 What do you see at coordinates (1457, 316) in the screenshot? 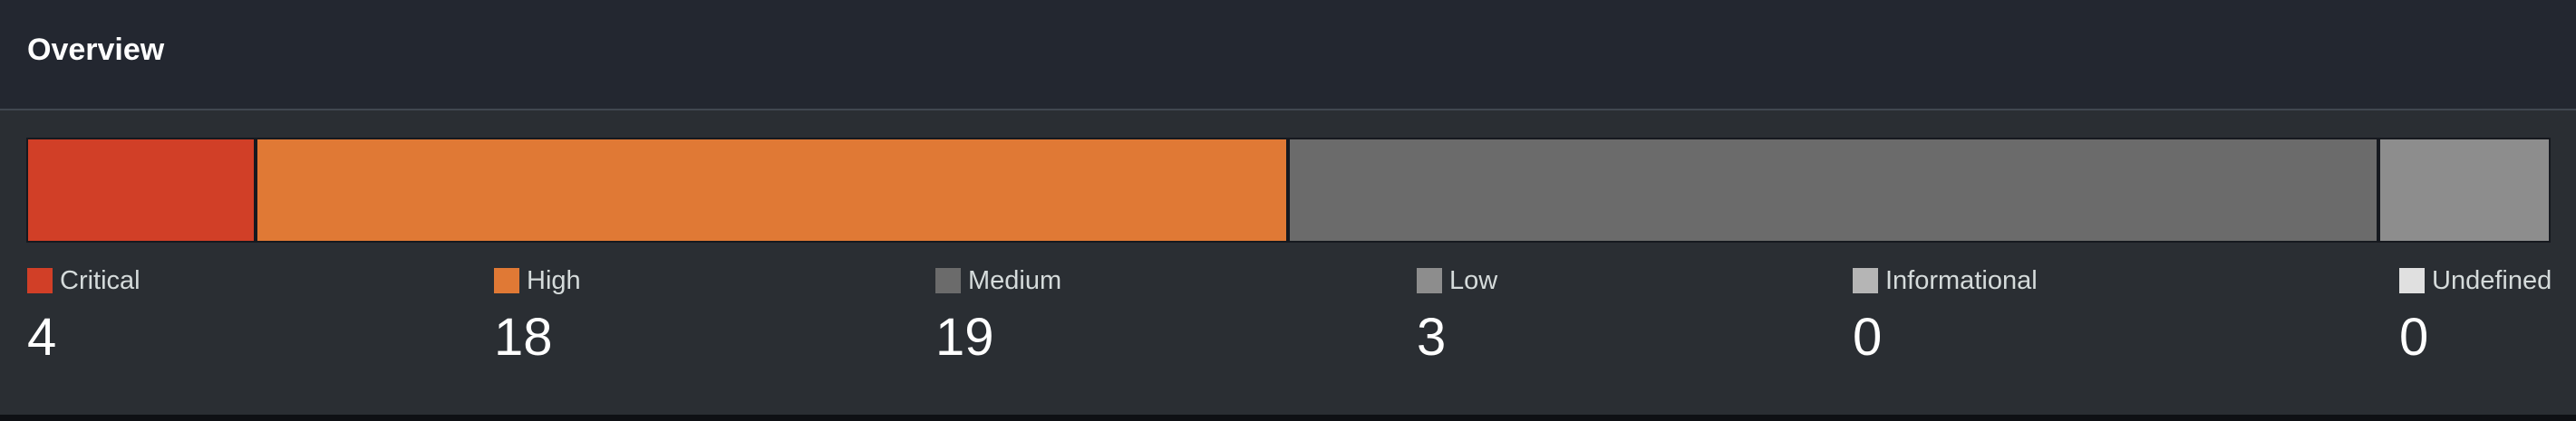
I see `legend-low: Low 3` at bounding box center [1457, 316].